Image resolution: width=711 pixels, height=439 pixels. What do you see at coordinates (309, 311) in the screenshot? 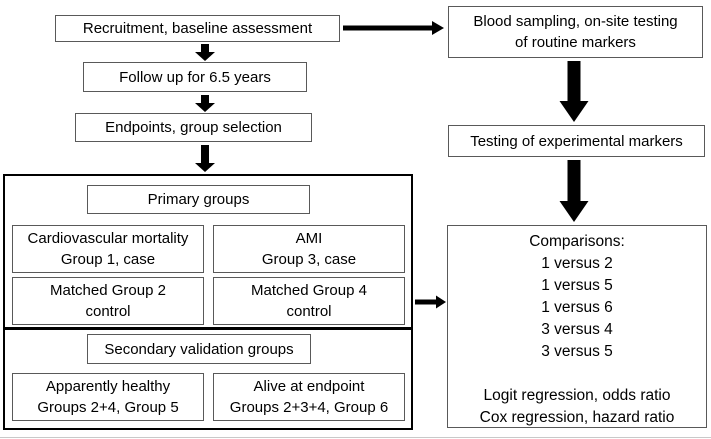
I see `box-matched-group-4-line2: control` at bounding box center [309, 311].